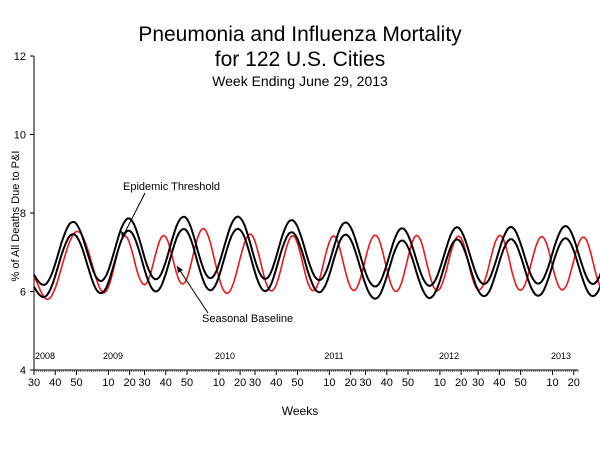 This screenshot has width=600, height=450. What do you see at coordinates (20, 57) in the screenshot?
I see `y-tick-label: 12` at bounding box center [20, 57].